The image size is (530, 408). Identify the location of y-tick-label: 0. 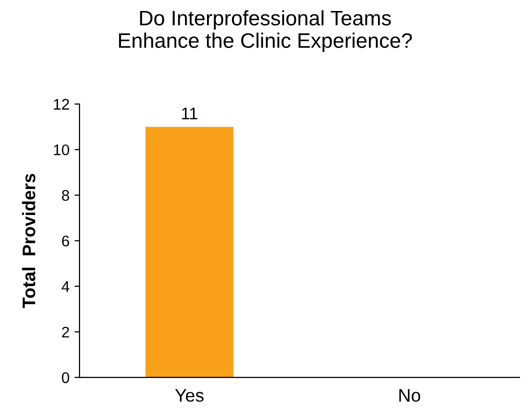
(66, 378).